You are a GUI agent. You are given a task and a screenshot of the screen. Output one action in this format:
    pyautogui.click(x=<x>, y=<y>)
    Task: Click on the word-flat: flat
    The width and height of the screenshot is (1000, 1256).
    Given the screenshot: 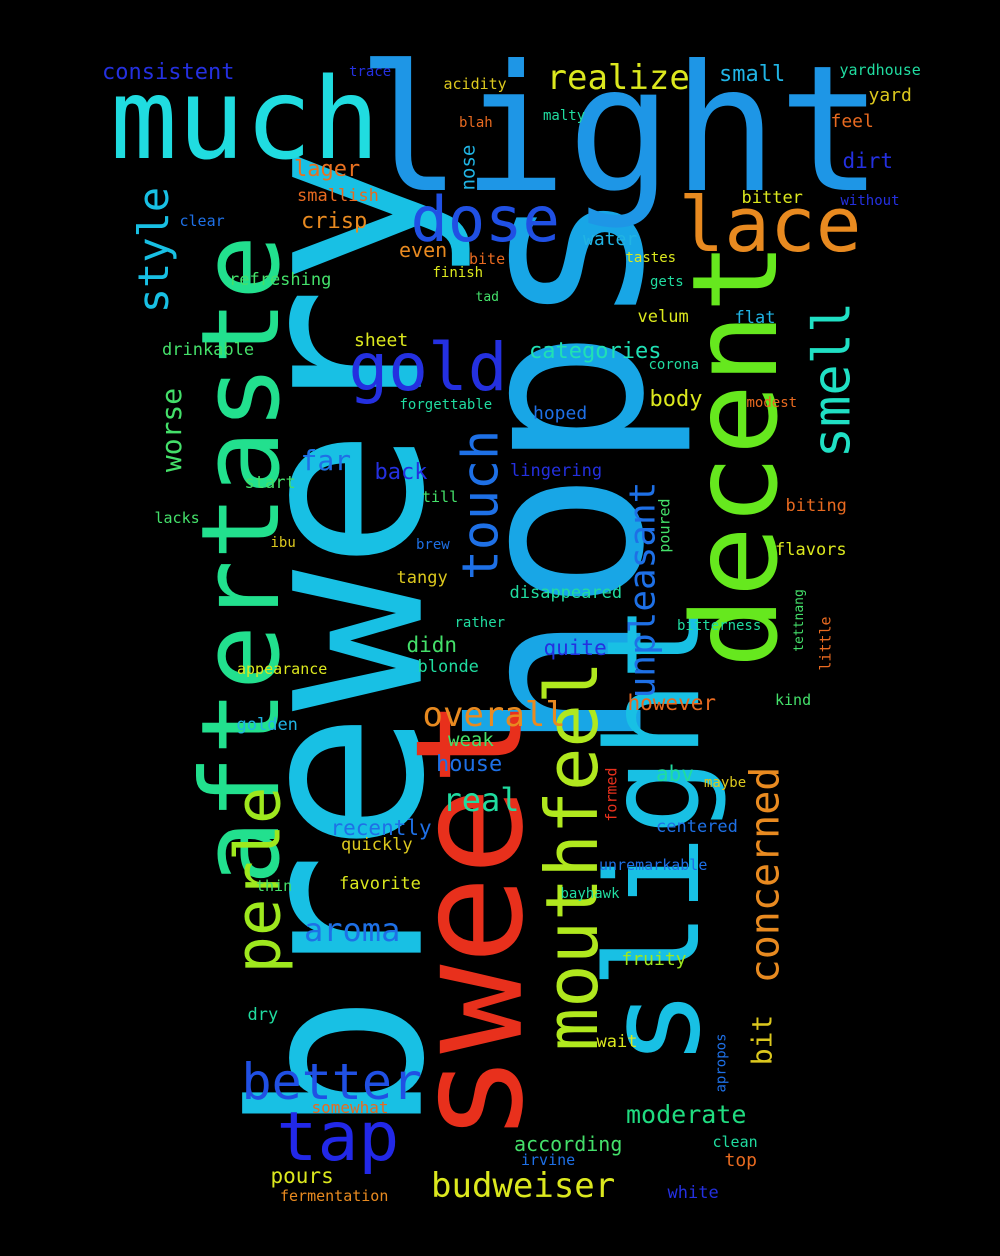 What is the action you would take?
    pyautogui.click(x=755, y=317)
    